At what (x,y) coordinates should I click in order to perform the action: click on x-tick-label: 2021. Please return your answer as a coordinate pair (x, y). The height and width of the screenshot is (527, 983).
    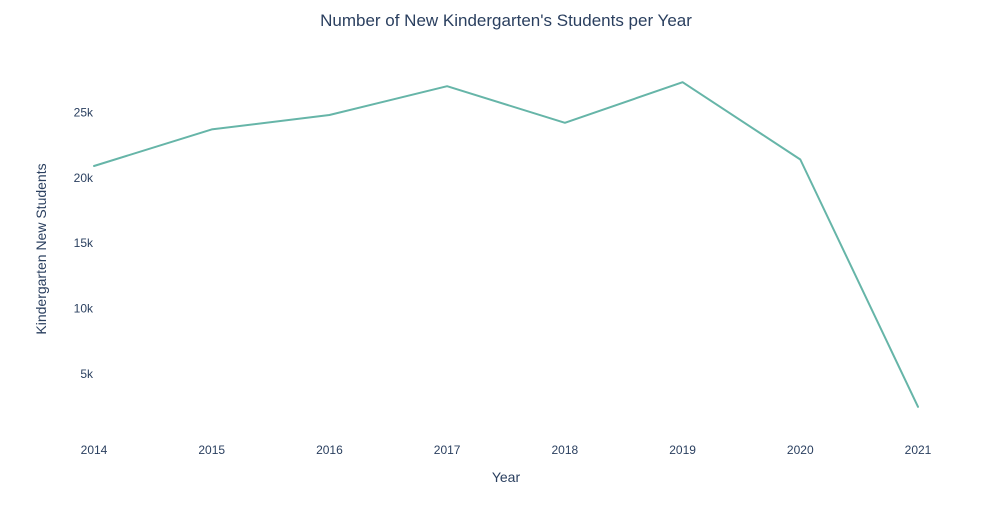
    Looking at the image, I should click on (918, 450).